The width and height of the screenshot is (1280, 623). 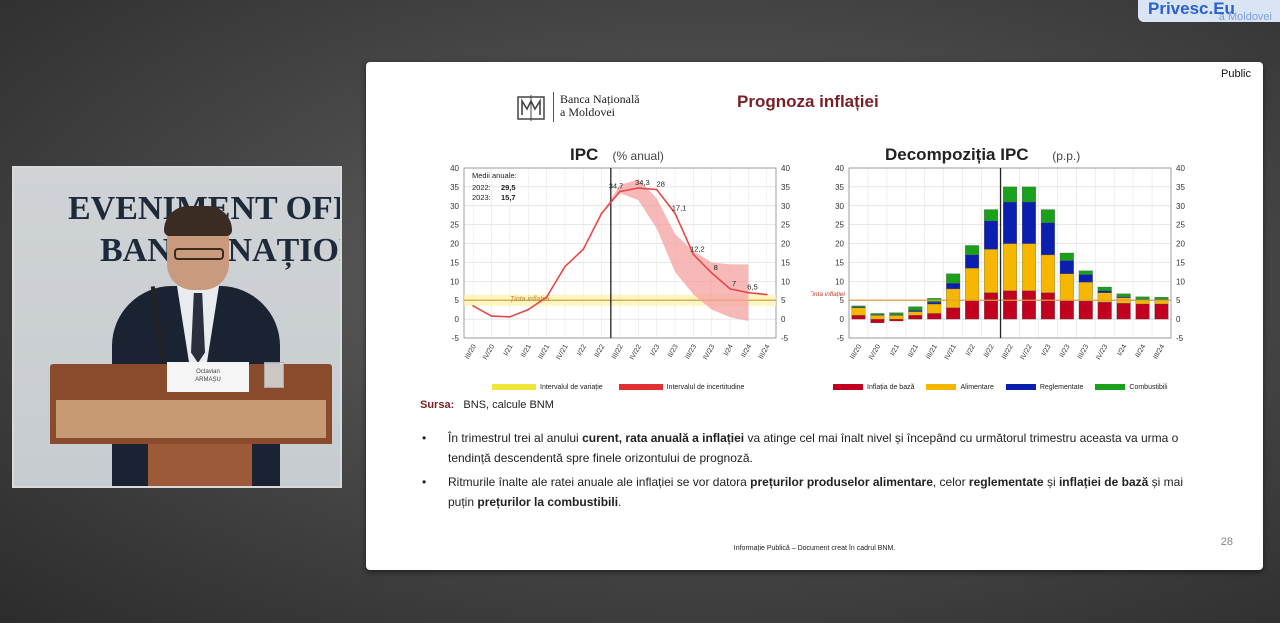 What do you see at coordinates (1140, 350) in the screenshot?
I see `x-tick-label: II/24` at bounding box center [1140, 350].